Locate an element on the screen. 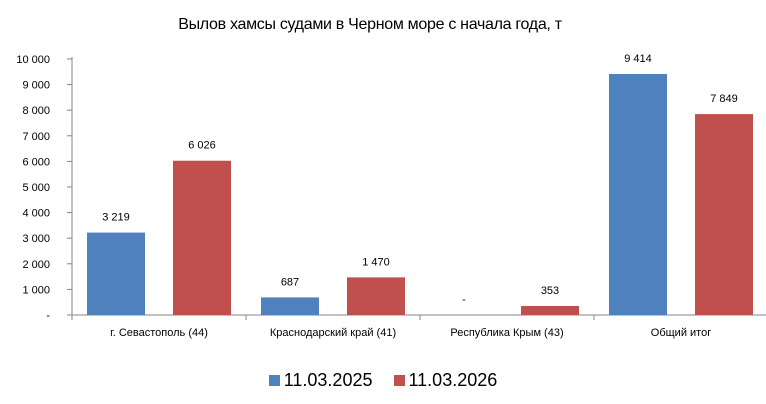  legend-entry-series-2: 11.03.2026 is located at coordinates (445, 380).